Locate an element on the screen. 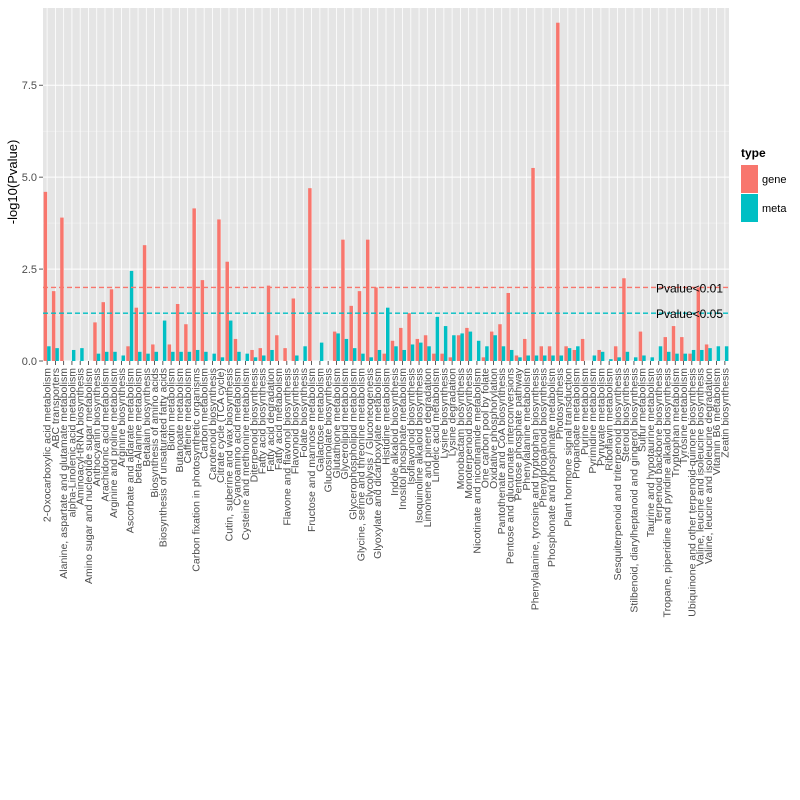 The image size is (800, 800). x-tick-label: Fructose and mannose metabolism is located at coordinates (312, 450).